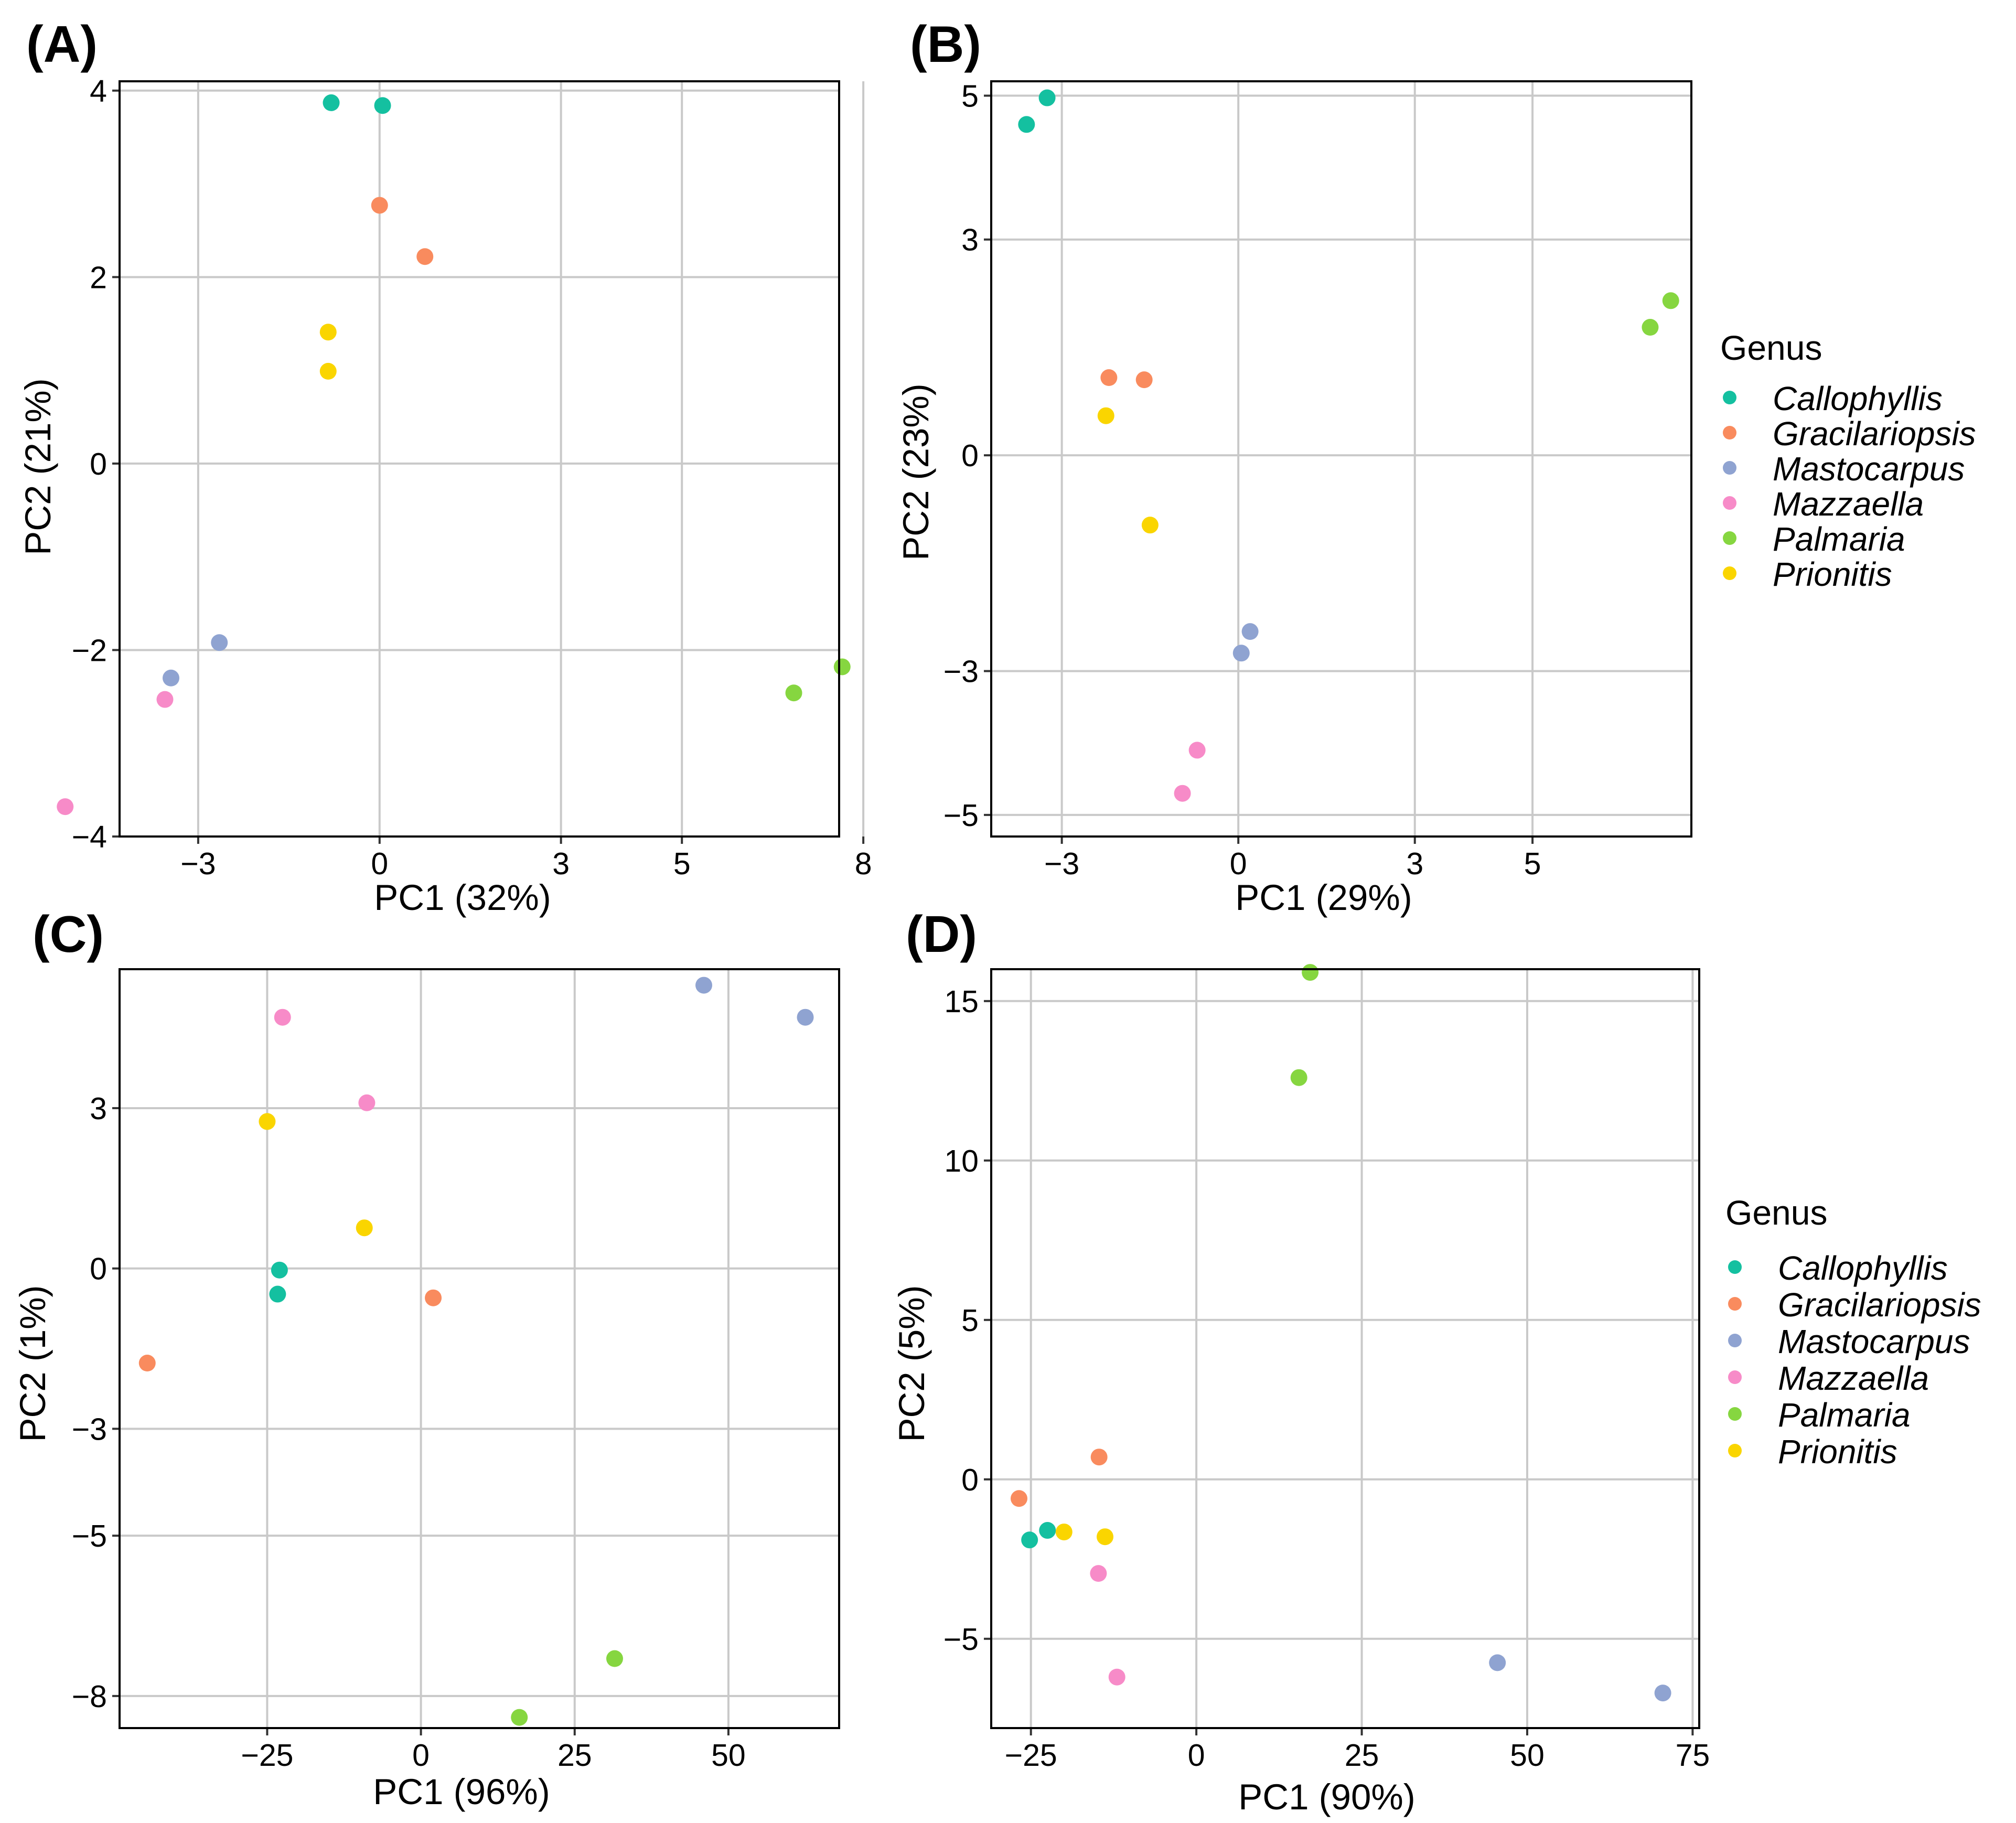 This screenshot has width=2016, height=1823. What do you see at coordinates (147, 1363) in the screenshot?
I see `data-point-gracilariopsis-c` at bounding box center [147, 1363].